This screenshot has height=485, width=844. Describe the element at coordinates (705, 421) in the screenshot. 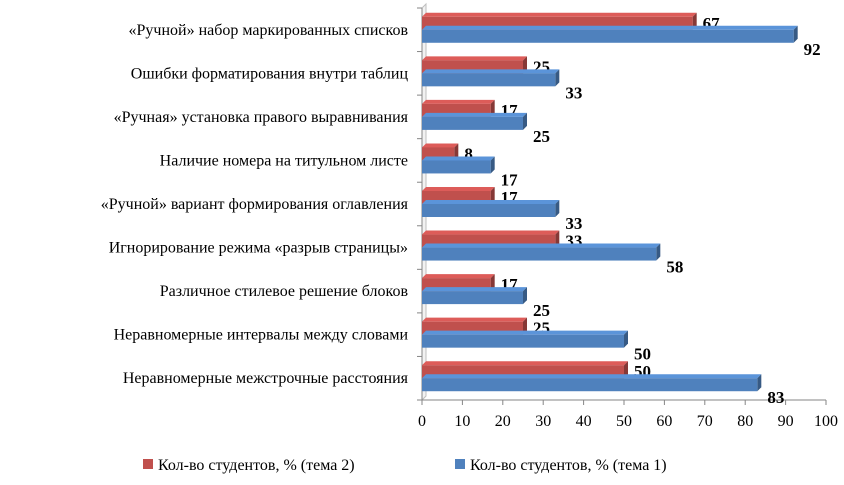

I see `x-tick-label: 70` at that location.